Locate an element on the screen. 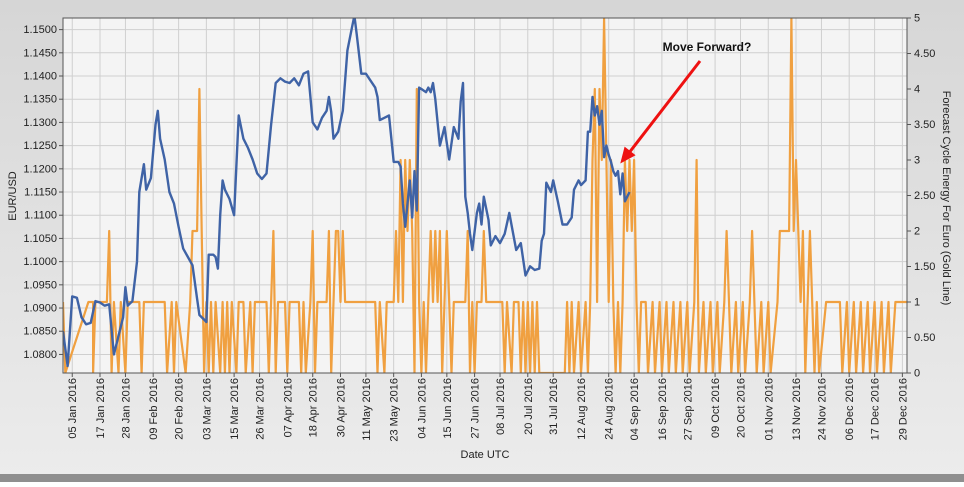 The width and height of the screenshot is (964, 487). y-right-tick-label: 1.50 is located at coordinates (924, 267).